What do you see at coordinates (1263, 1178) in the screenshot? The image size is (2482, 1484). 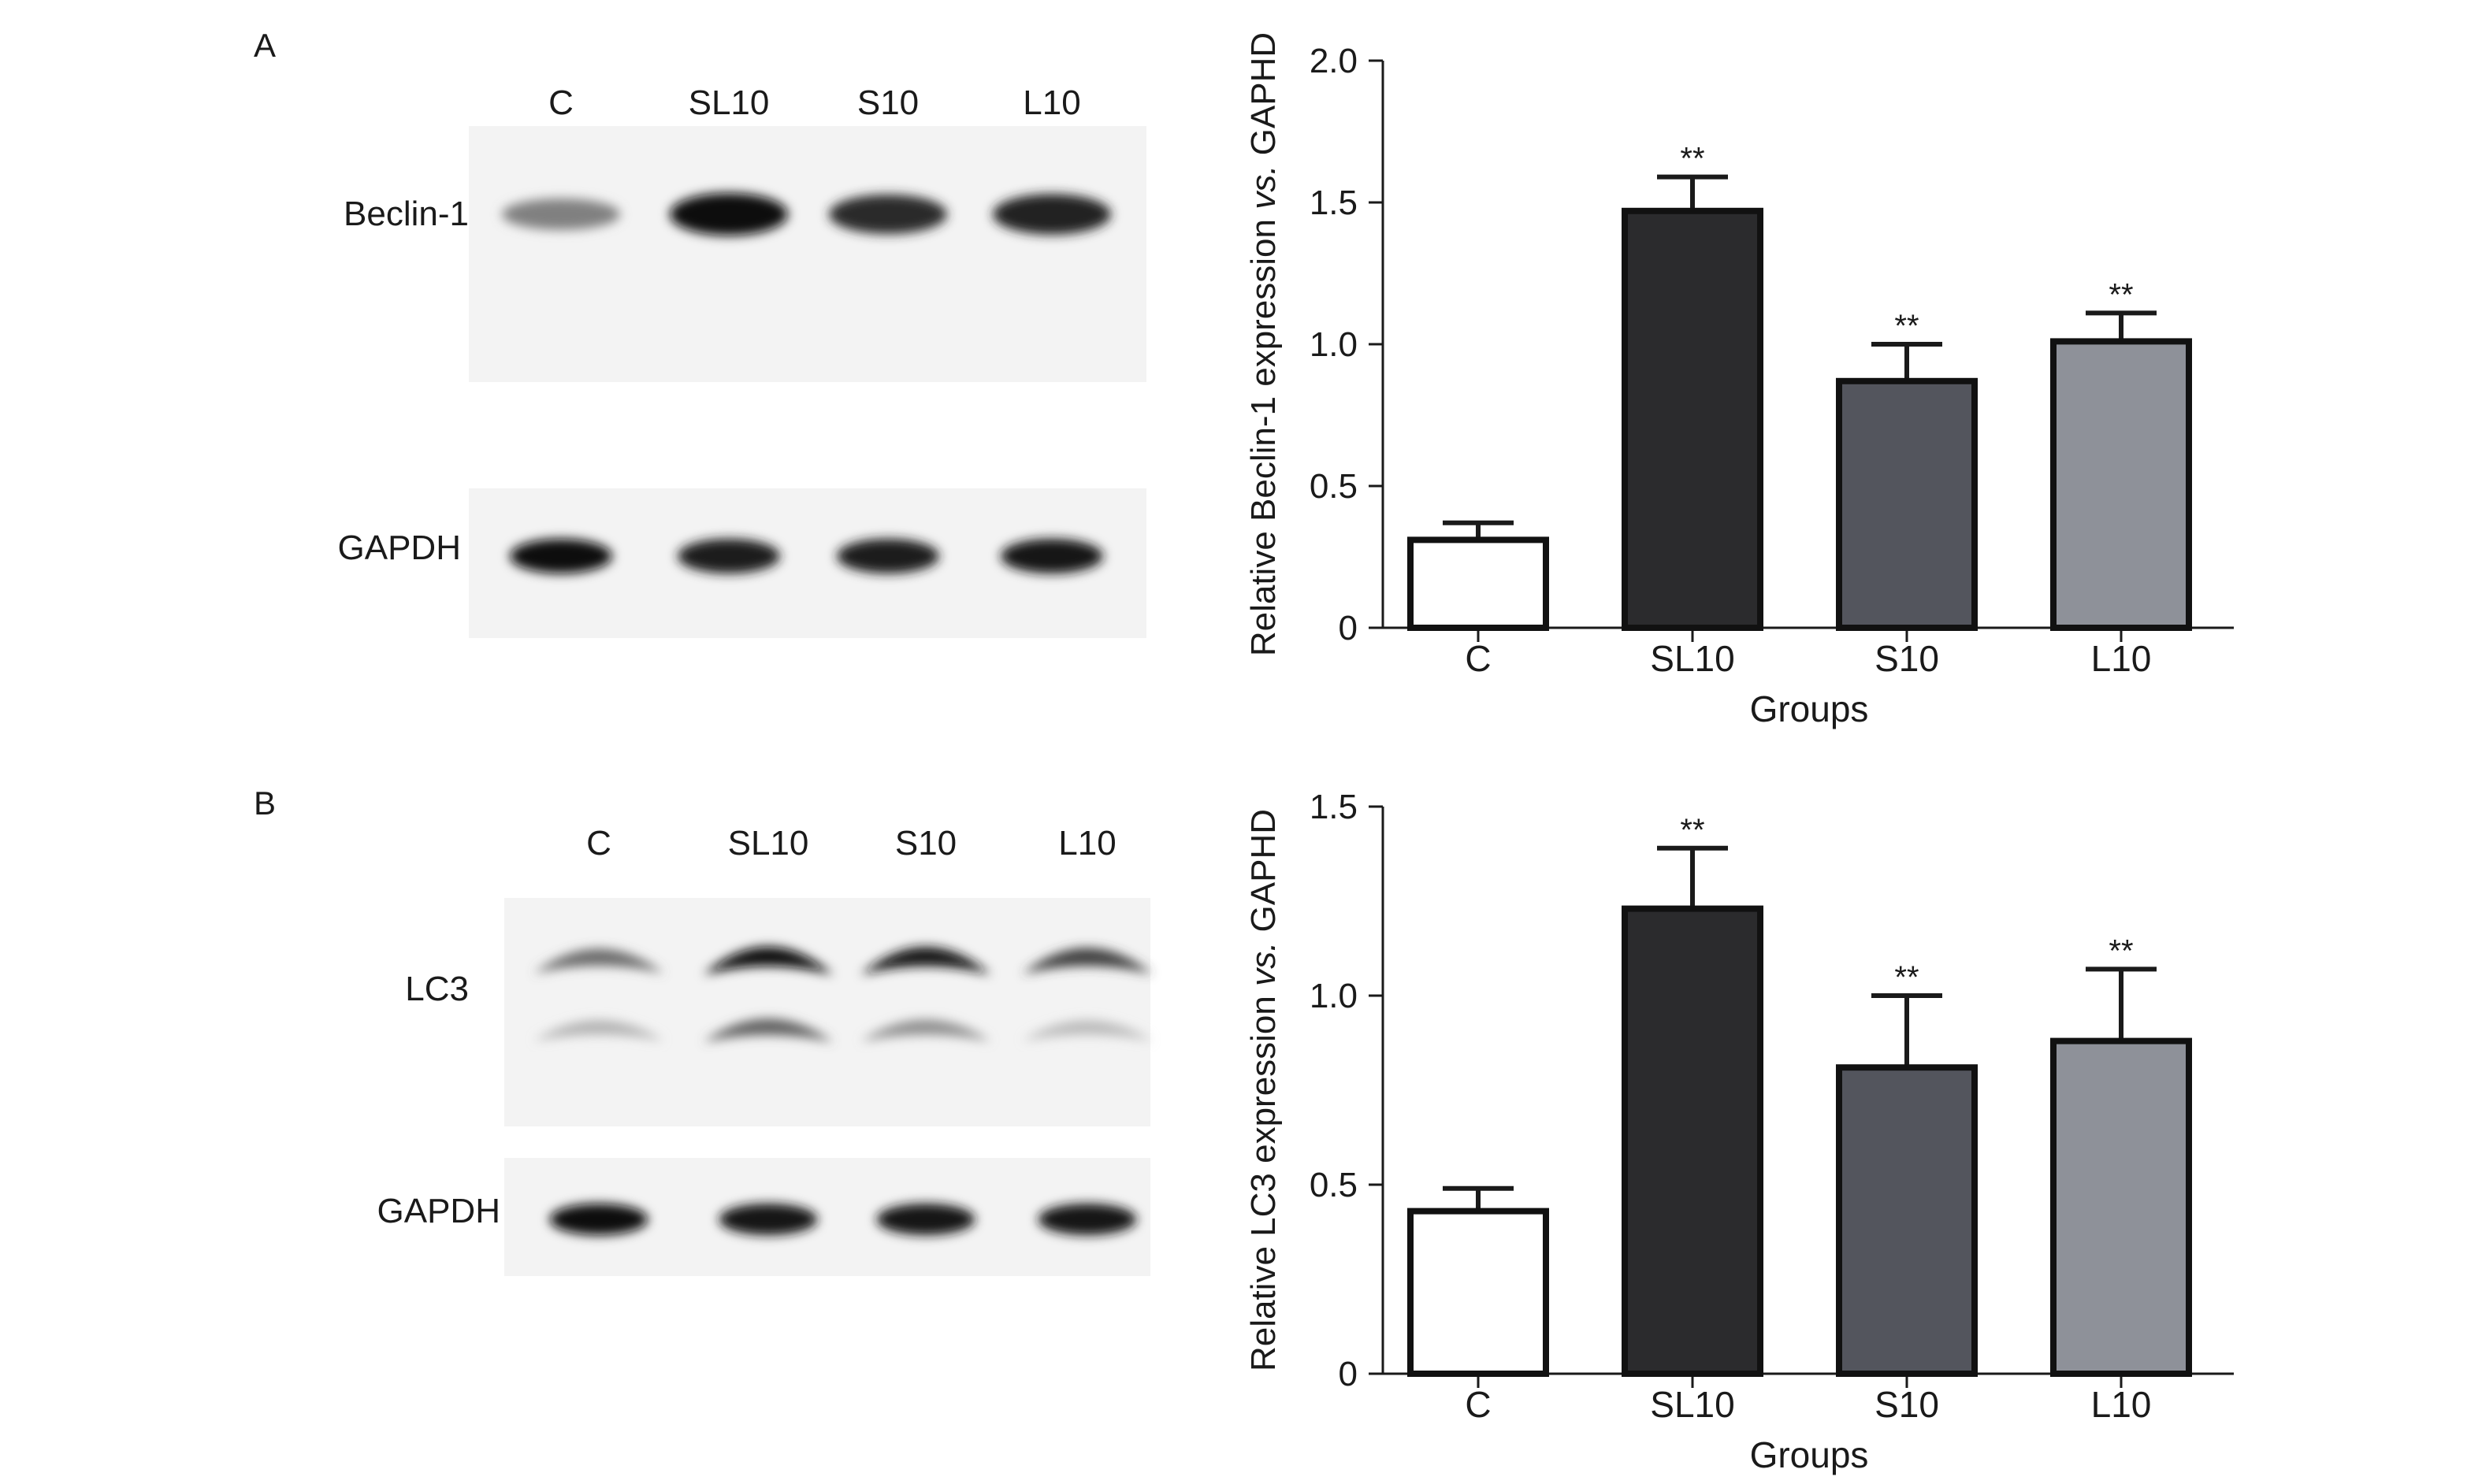 I see `y-axis-title-prefix: Relative LC3 expression` at bounding box center [1263, 1178].